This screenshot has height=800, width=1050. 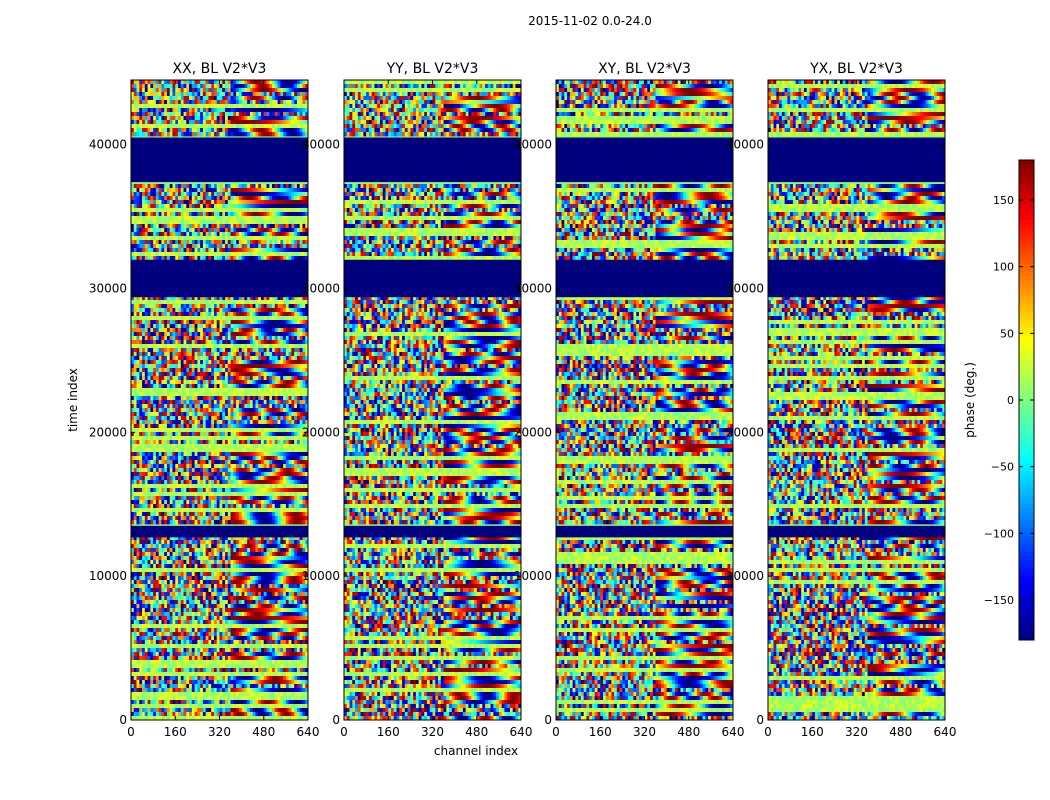 What do you see at coordinates (1002, 467) in the screenshot?
I see `colorbar-tick-label: −50` at bounding box center [1002, 467].